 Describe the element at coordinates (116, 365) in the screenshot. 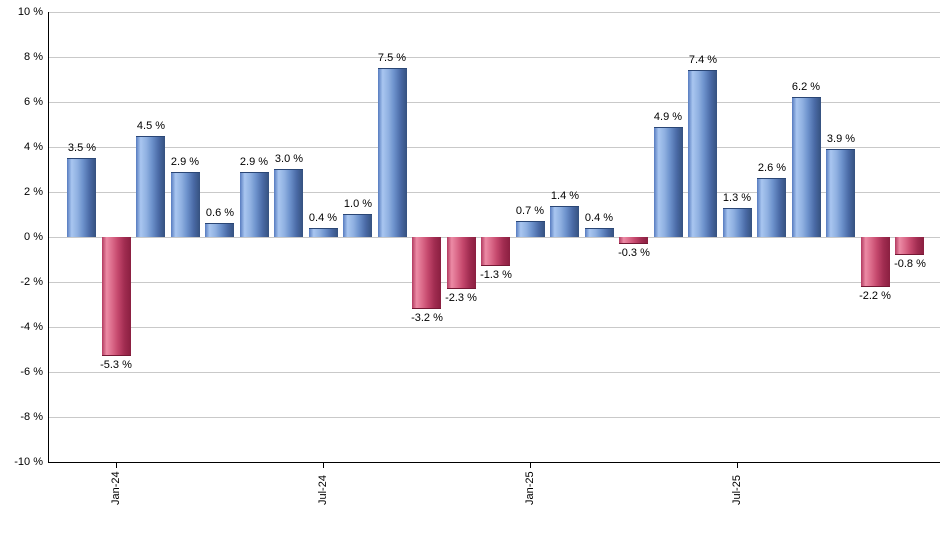

I see `bar-value-label: -5.3 %` at that location.